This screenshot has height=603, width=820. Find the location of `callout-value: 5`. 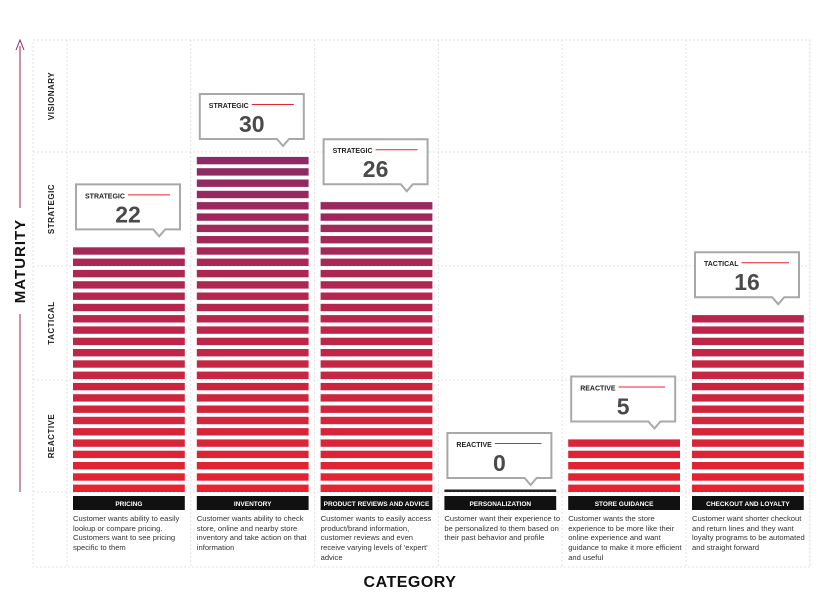

callout-value: 5 is located at coordinates (623, 407).